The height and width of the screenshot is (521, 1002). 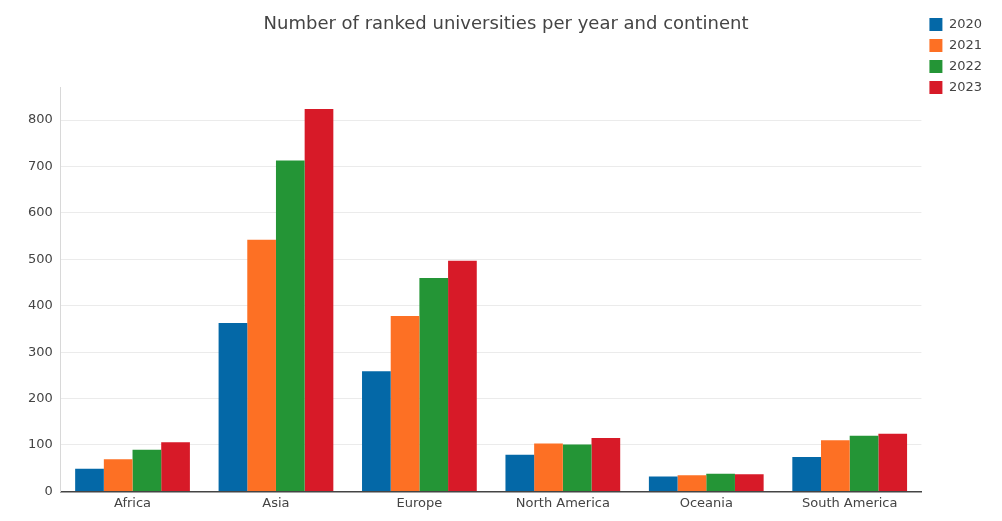 I want to click on x-tick-label: Oceania, so click(x=706, y=502).